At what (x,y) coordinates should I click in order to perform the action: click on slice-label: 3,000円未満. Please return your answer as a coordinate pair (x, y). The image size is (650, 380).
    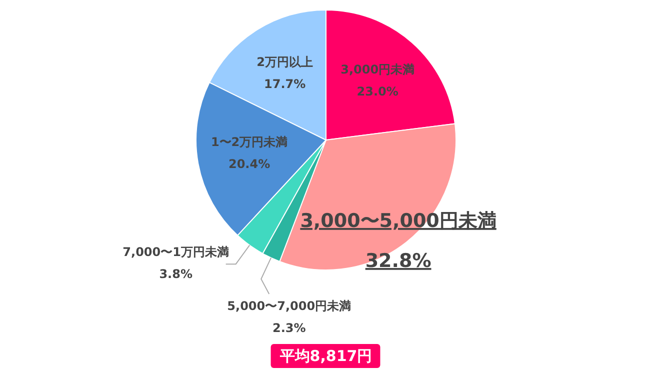
    Looking at the image, I should click on (377, 69).